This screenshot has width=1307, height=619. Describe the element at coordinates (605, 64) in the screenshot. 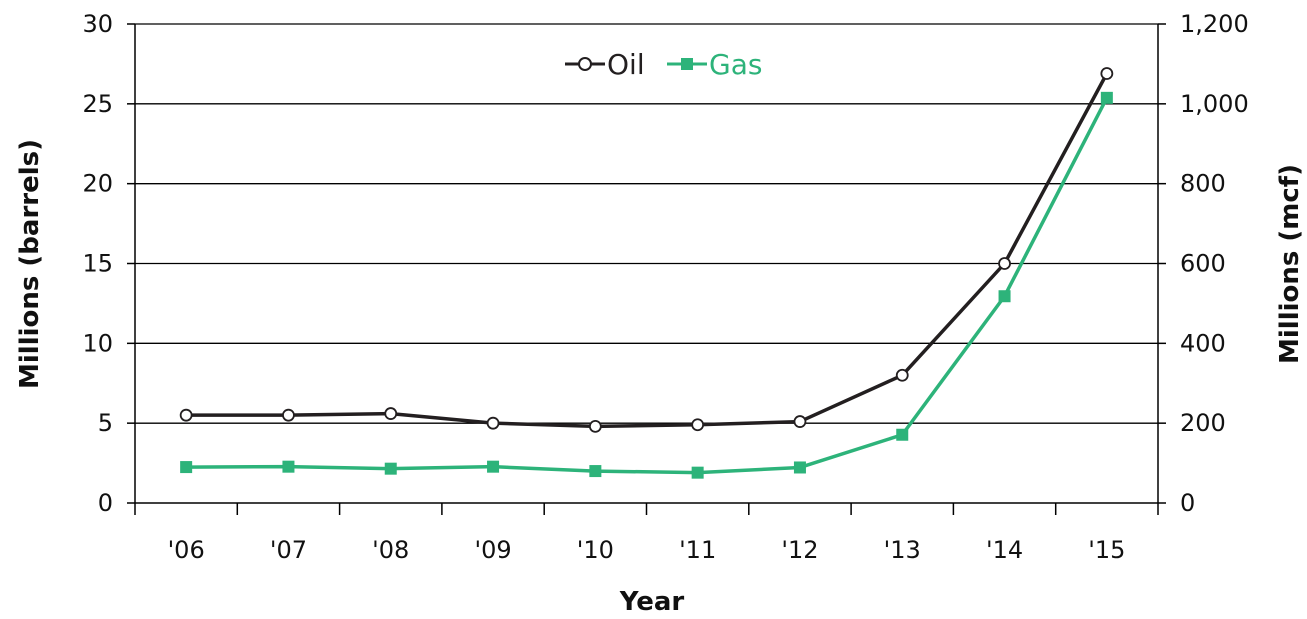

I see `legend-item-oil: Oil` at that location.